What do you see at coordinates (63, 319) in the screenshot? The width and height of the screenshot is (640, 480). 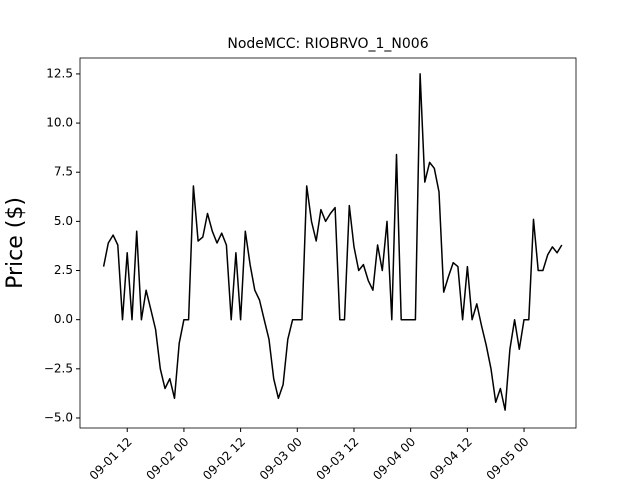 I see `y-tick-label: 0.0` at bounding box center [63, 319].